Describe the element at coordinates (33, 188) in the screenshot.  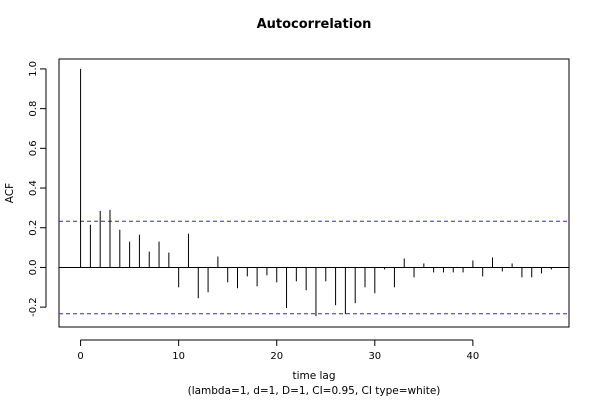
I see `y-tick-label: 0.4` at that location.